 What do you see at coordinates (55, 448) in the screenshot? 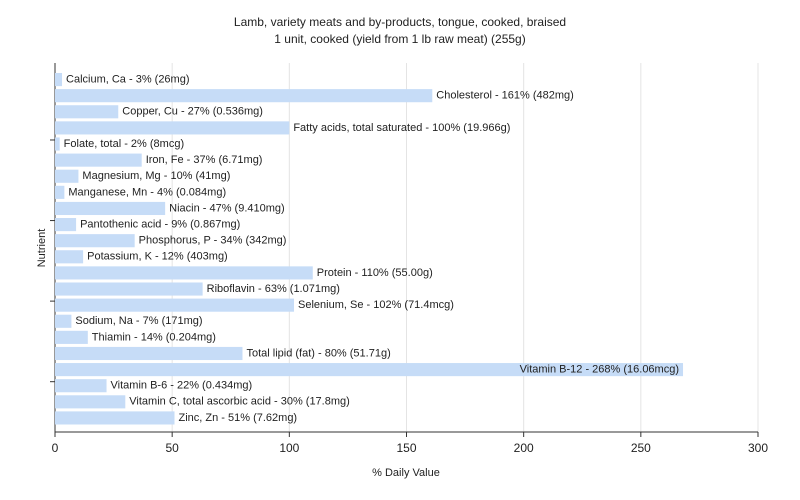
I see `x-tick-label: 0` at bounding box center [55, 448].